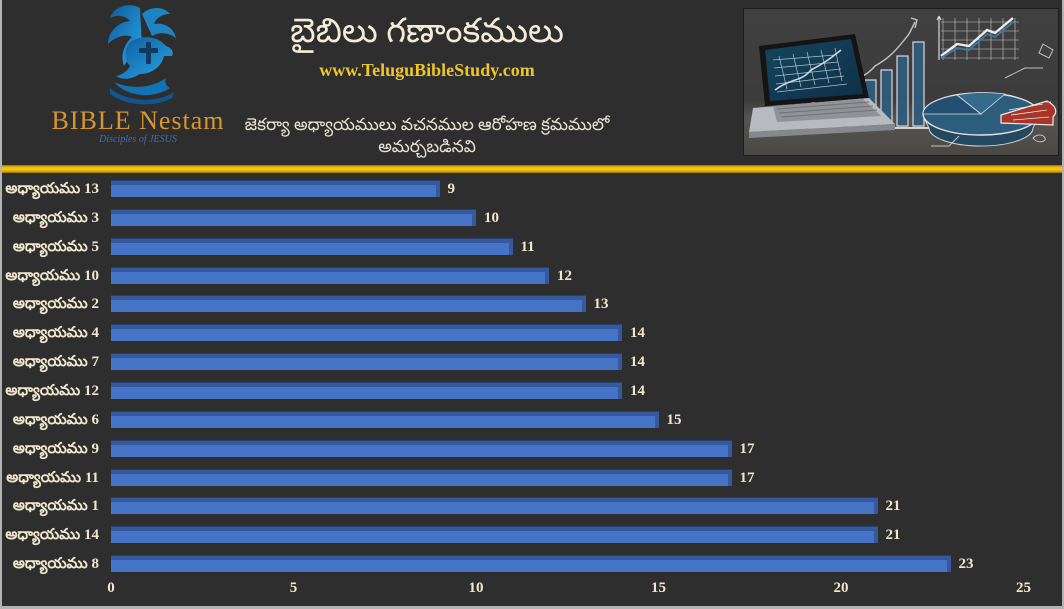 This screenshot has width=1064, height=609. Describe the element at coordinates (55, 217) in the screenshot. I see `category-label: అధ్యాయము 3` at that location.